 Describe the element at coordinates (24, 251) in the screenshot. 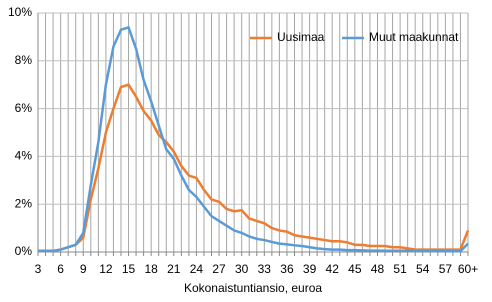

I see `y-tick-label: 0%` at that location.